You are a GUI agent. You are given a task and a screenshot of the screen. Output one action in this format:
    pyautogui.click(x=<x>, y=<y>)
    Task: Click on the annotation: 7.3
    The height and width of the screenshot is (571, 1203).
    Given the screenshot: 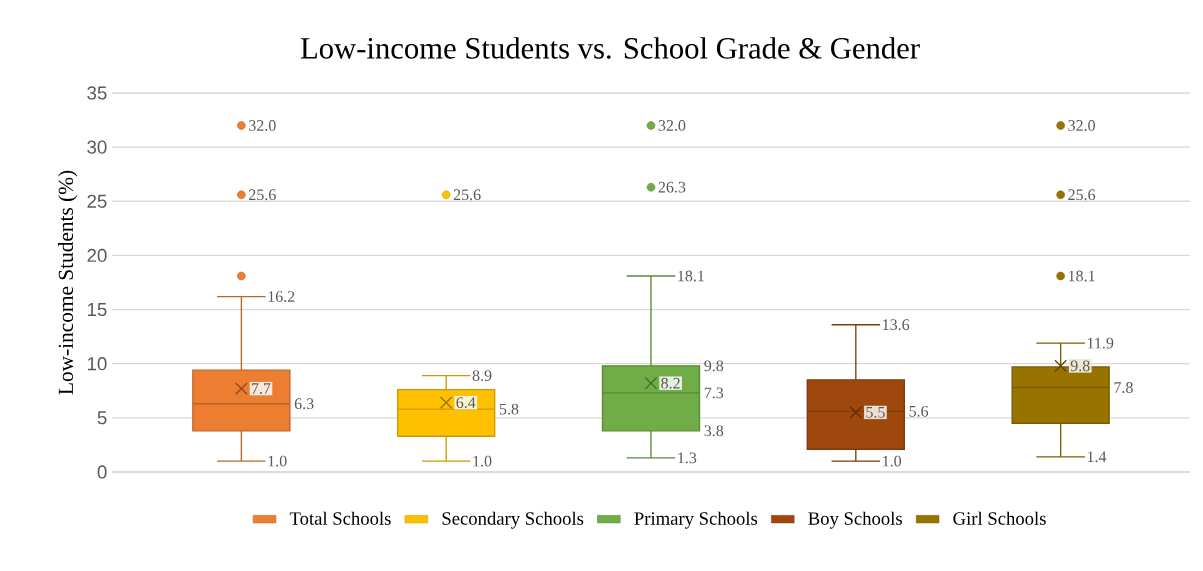 What is the action you would take?
    pyautogui.click(x=714, y=393)
    